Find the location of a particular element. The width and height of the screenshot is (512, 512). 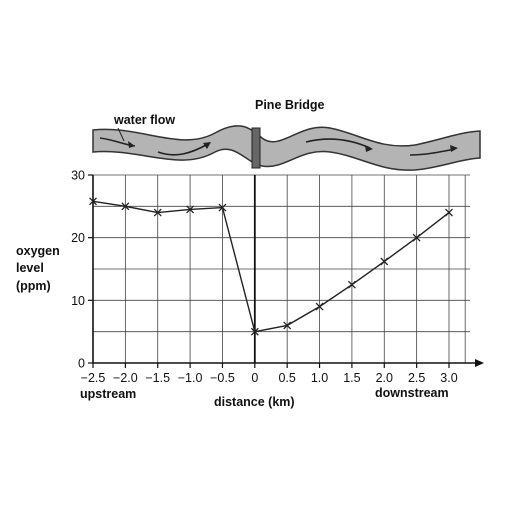

water-flow-label: water flow is located at coordinates (144, 120).